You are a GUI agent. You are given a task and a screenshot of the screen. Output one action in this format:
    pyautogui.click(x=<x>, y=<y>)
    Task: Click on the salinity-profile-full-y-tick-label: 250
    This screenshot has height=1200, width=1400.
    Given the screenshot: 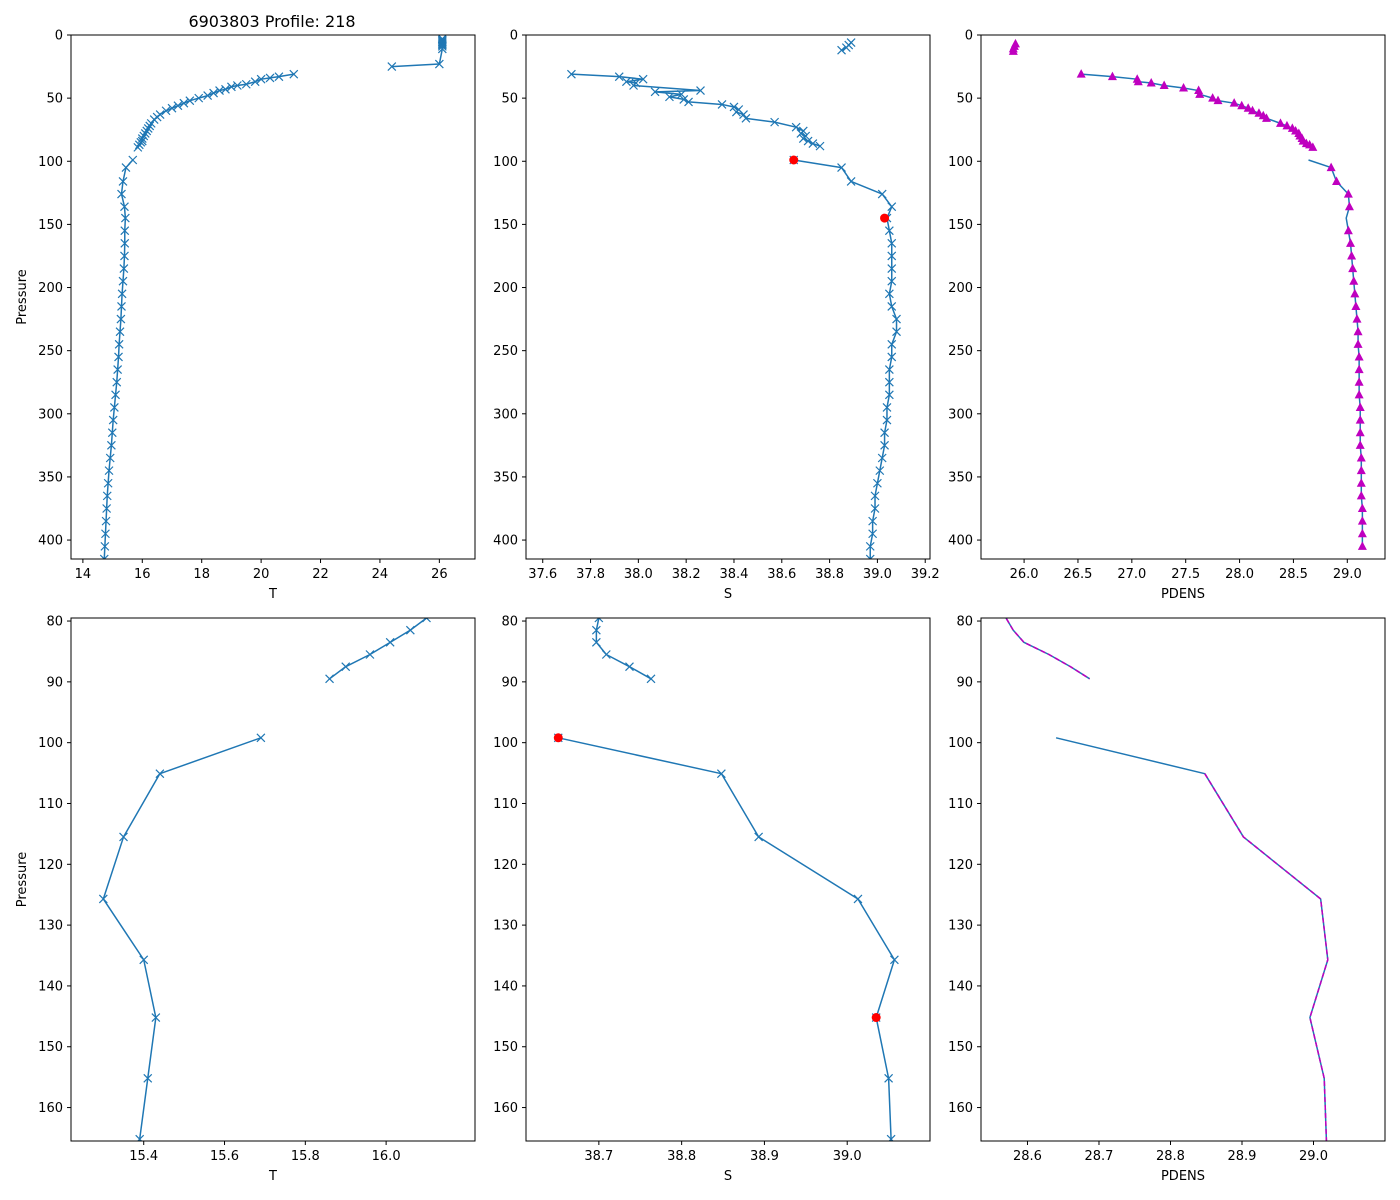 What is the action you would take?
    pyautogui.click(x=505, y=351)
    